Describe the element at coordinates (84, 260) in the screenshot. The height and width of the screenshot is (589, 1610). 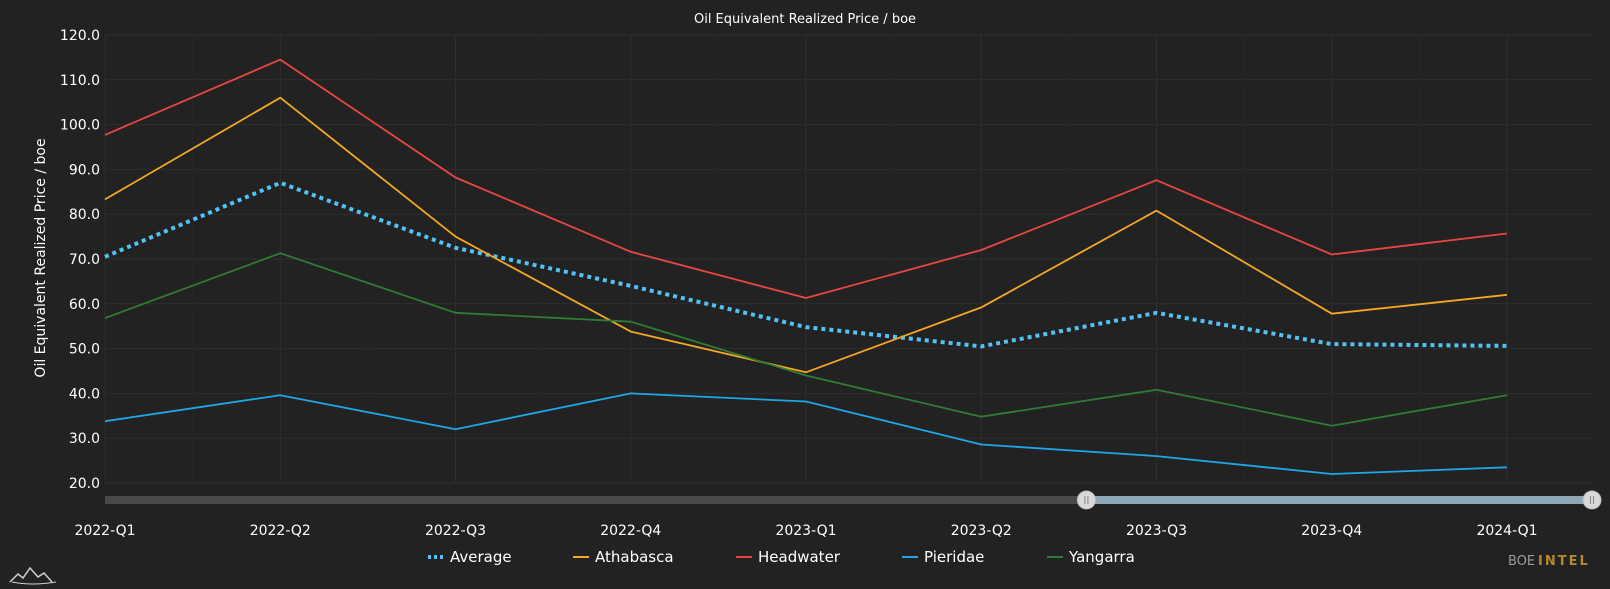
I see `y-tick-label: 70.0` at that location.